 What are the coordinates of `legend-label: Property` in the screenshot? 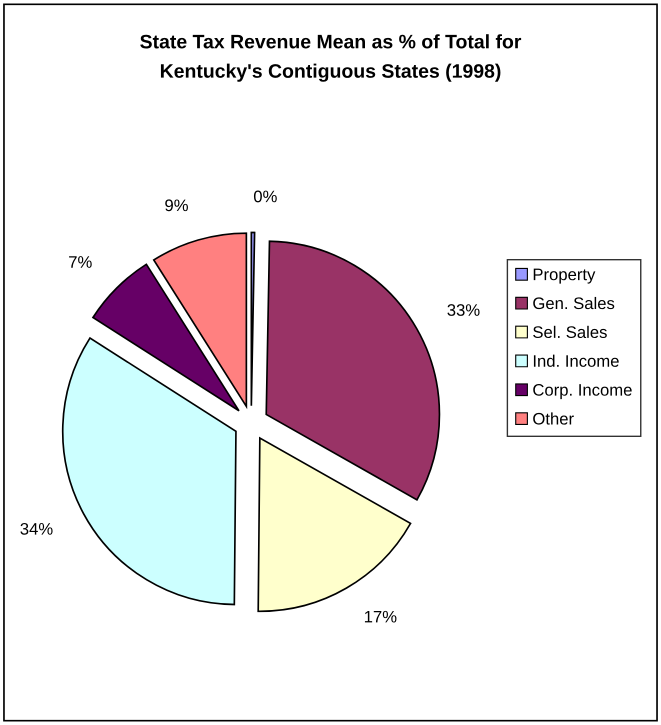 It's located at (565, 276).